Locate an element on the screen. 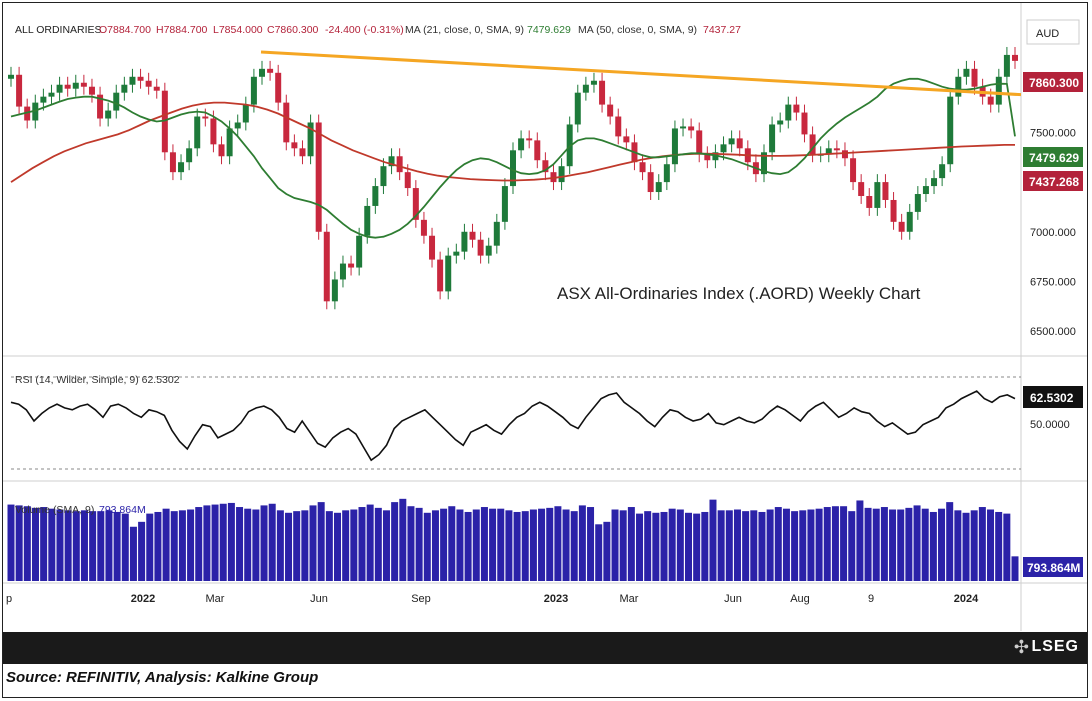  time-tick-label: Mar is located at coordinates (215, 599).